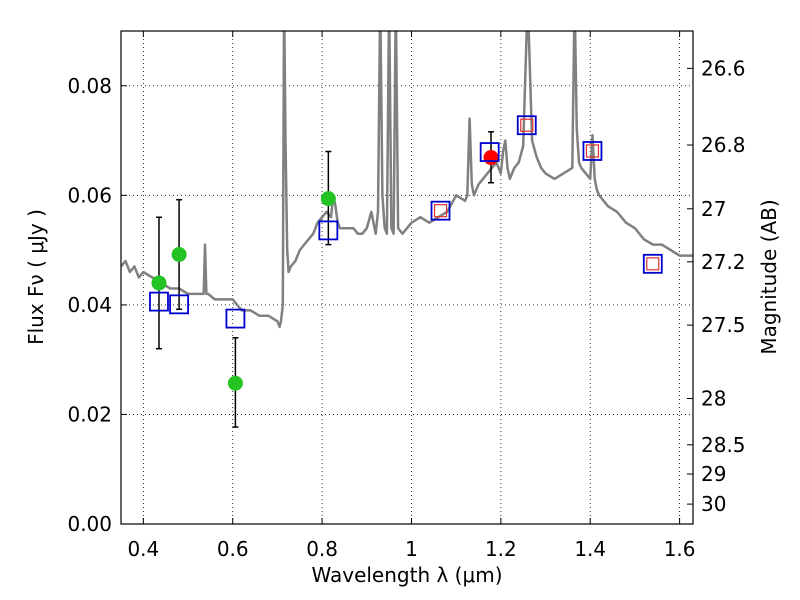 Image resolution: width=800 pixels, height=600 pixels. What do you see at coordinates (769, 276) in the screenshot?
I see `y-axis-right-title: Magnitude (AB)` at bounding box center [769, 276].